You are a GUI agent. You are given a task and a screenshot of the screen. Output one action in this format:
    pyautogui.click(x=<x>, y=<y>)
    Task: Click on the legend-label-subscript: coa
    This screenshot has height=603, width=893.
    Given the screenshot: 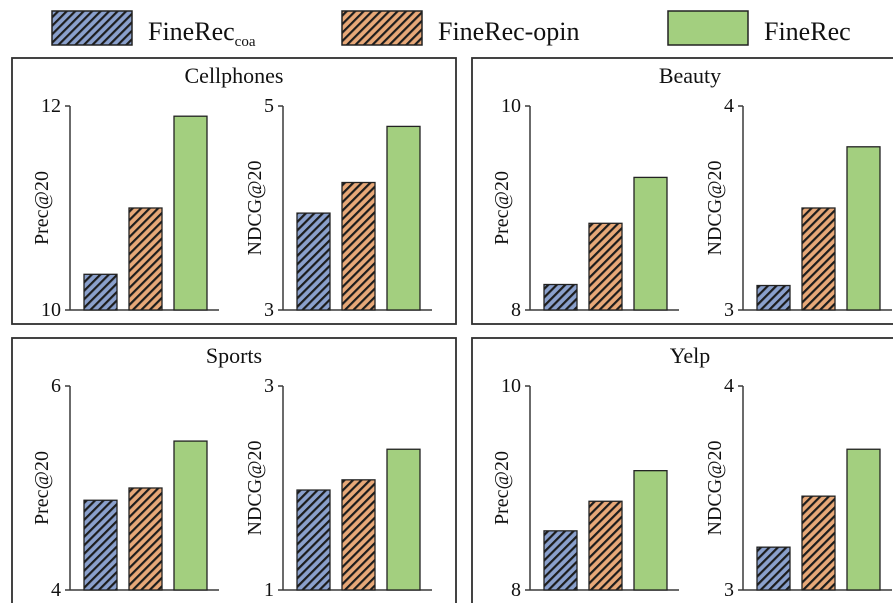 What is the action you would take?
    pyautogui.click(x=245, y=42)
    